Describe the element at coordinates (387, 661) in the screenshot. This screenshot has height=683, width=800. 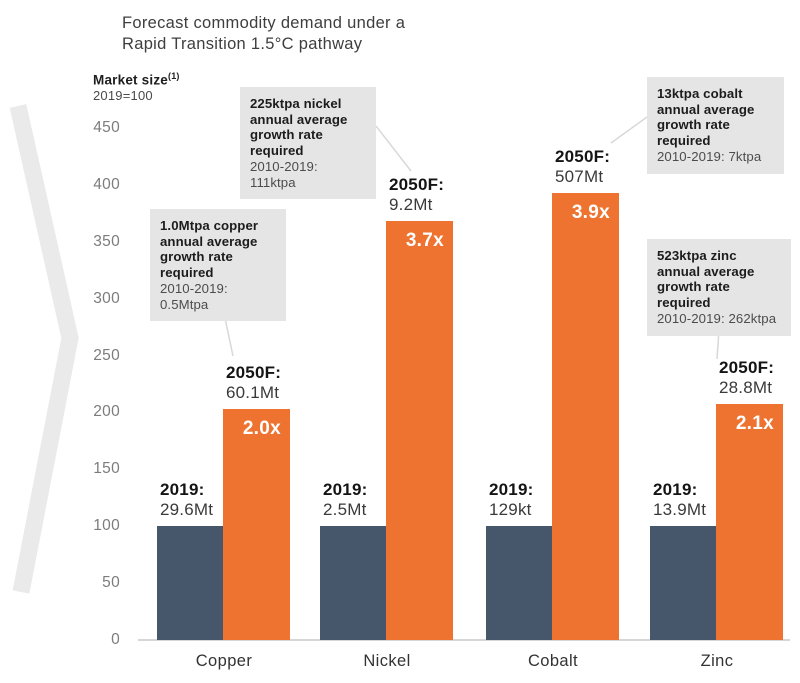
I see `category-label-nickel: Nickel` at that location.